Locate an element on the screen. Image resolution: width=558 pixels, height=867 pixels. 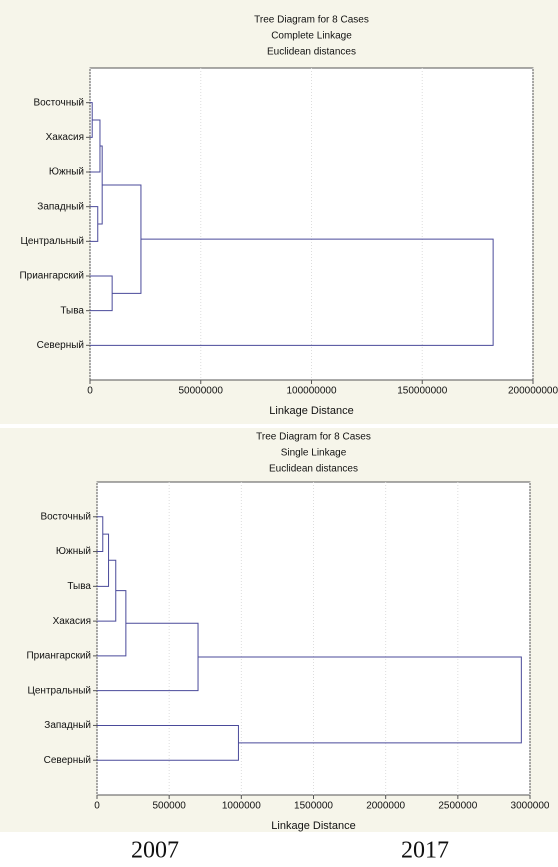
x-tick-label: 50000000 is located at coordinates (201, 391).